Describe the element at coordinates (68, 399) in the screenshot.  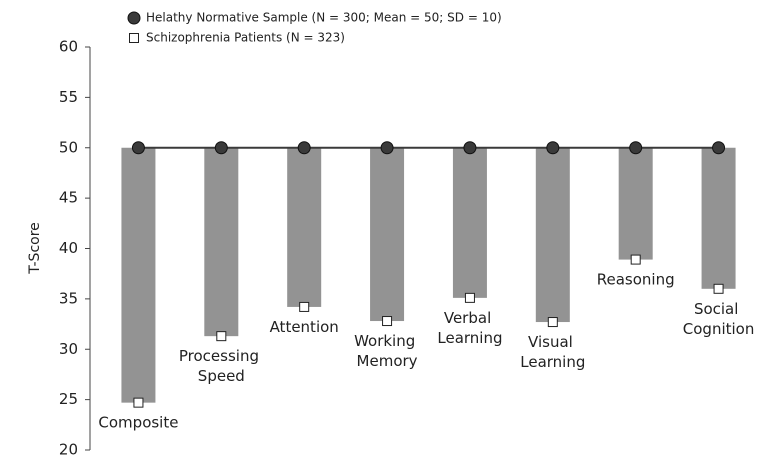
I see `y-tick-label: 25` at that location.